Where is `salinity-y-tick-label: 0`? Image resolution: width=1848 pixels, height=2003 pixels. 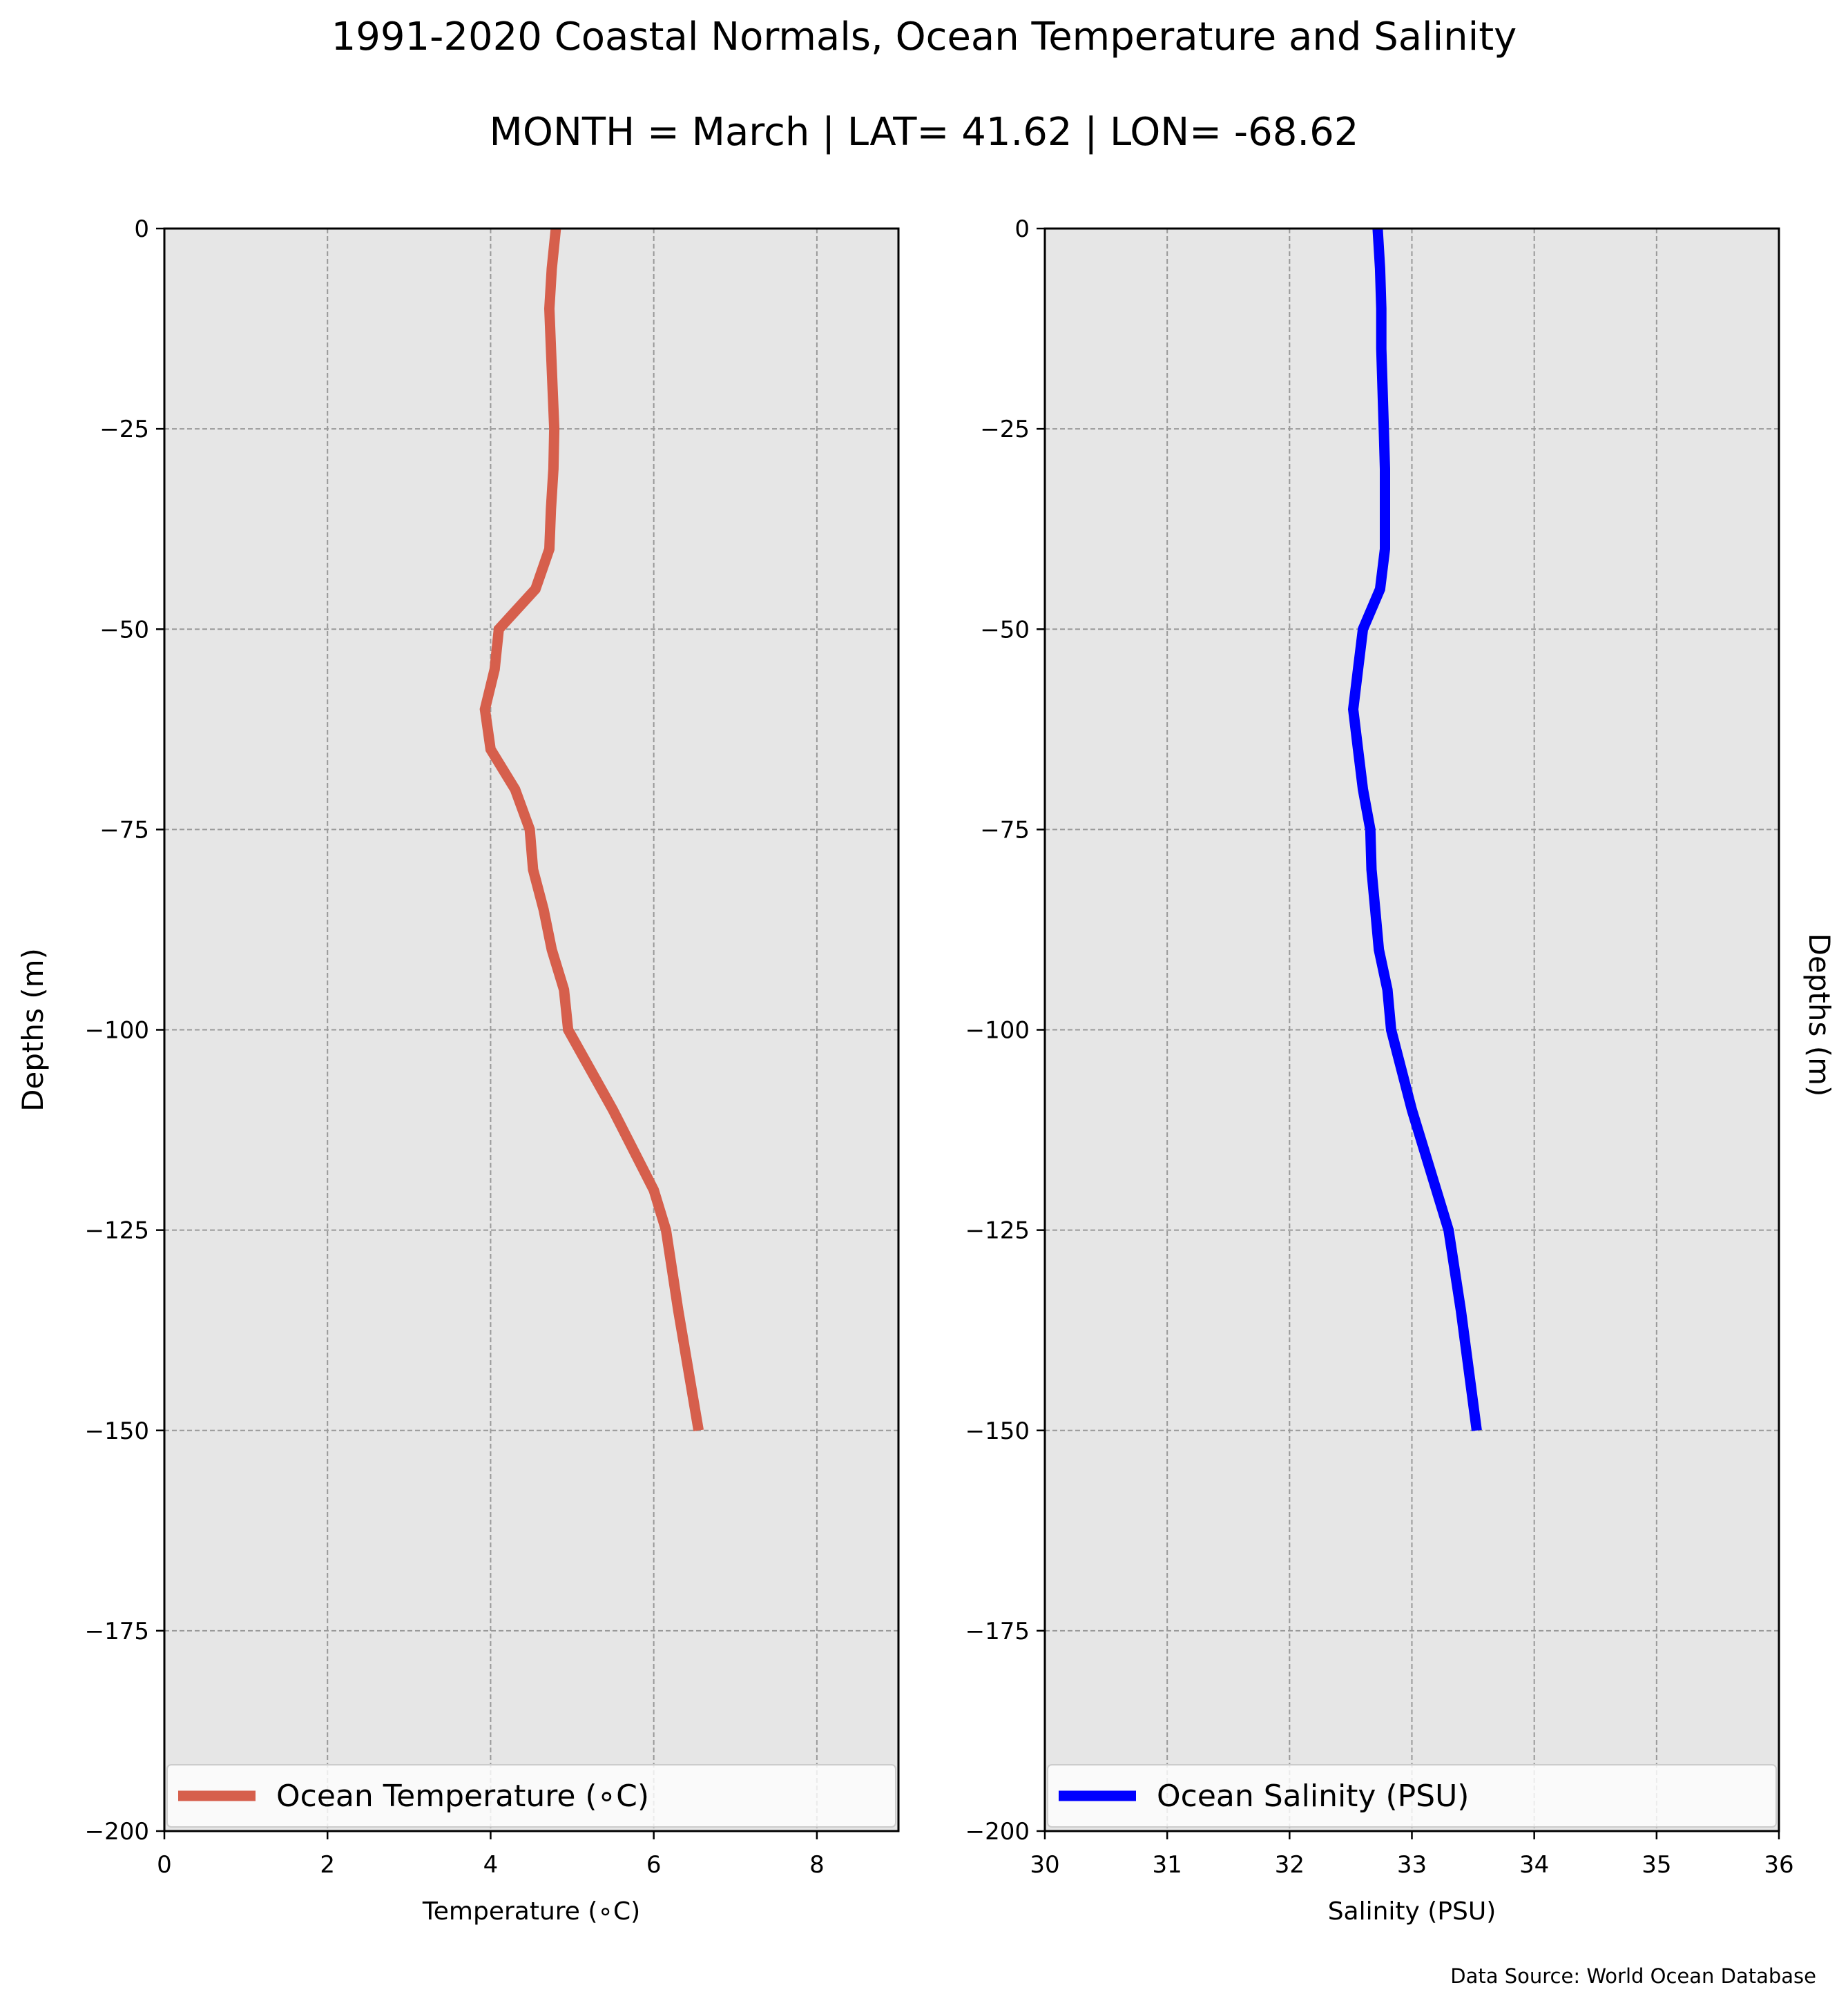 salinity-y-tick-label: 0 is located at coordinates (1022, 229).